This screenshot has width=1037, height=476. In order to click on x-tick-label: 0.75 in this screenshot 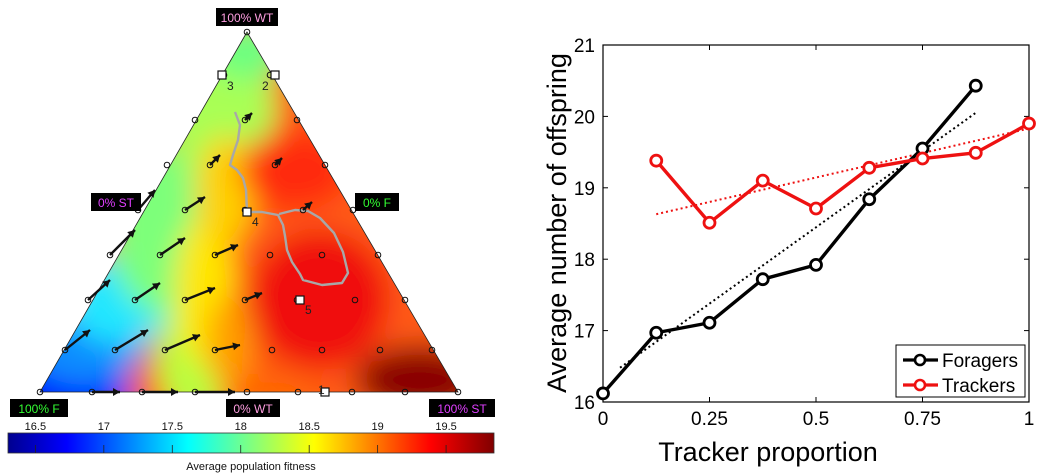, I will do `click(922, 419)`.